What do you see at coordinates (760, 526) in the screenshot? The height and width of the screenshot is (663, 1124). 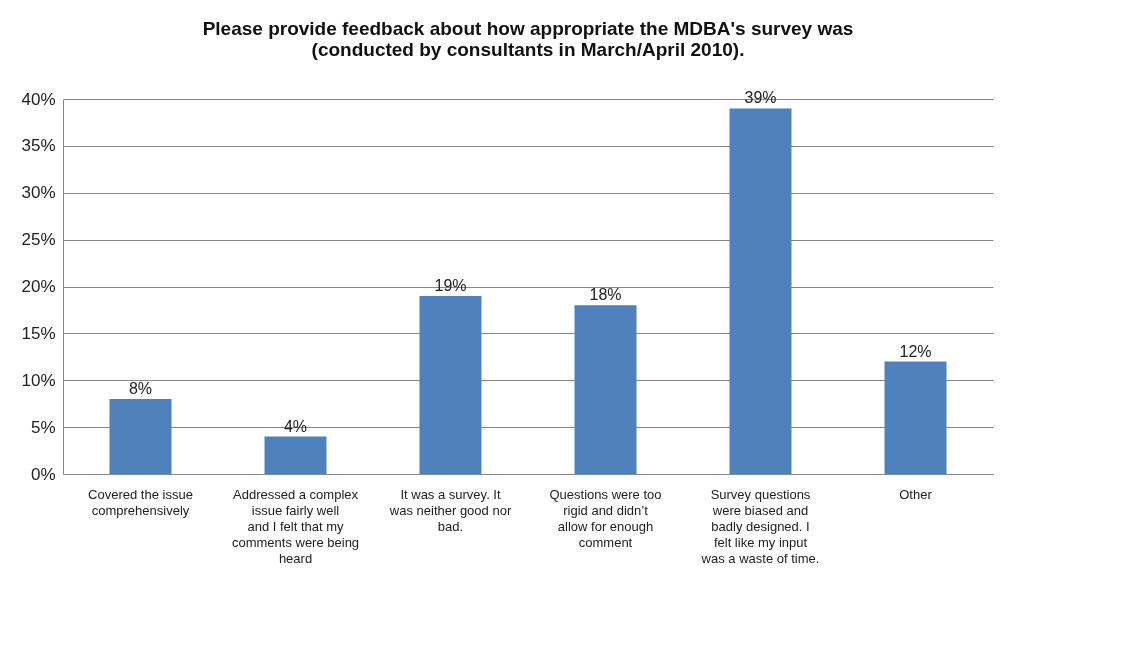 I see `x-tick-label: Survey questions were biased and badly designed. I felt like my input was a waste of time.` at bounding box center [760, 526].